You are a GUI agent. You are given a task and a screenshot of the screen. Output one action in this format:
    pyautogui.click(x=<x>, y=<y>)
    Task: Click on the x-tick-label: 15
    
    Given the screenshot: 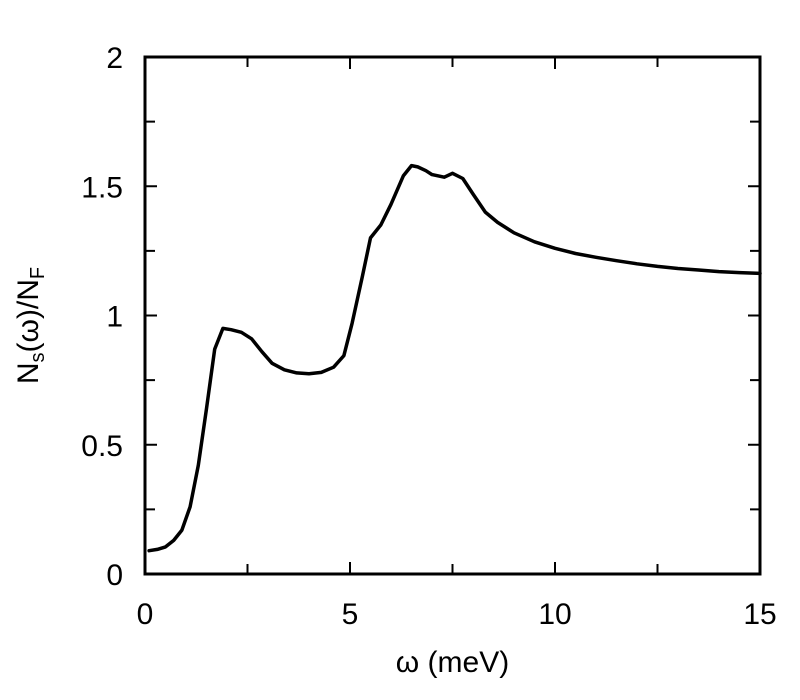 What is the action you would take?
    pyautogui.click(x=759, y=614)
    